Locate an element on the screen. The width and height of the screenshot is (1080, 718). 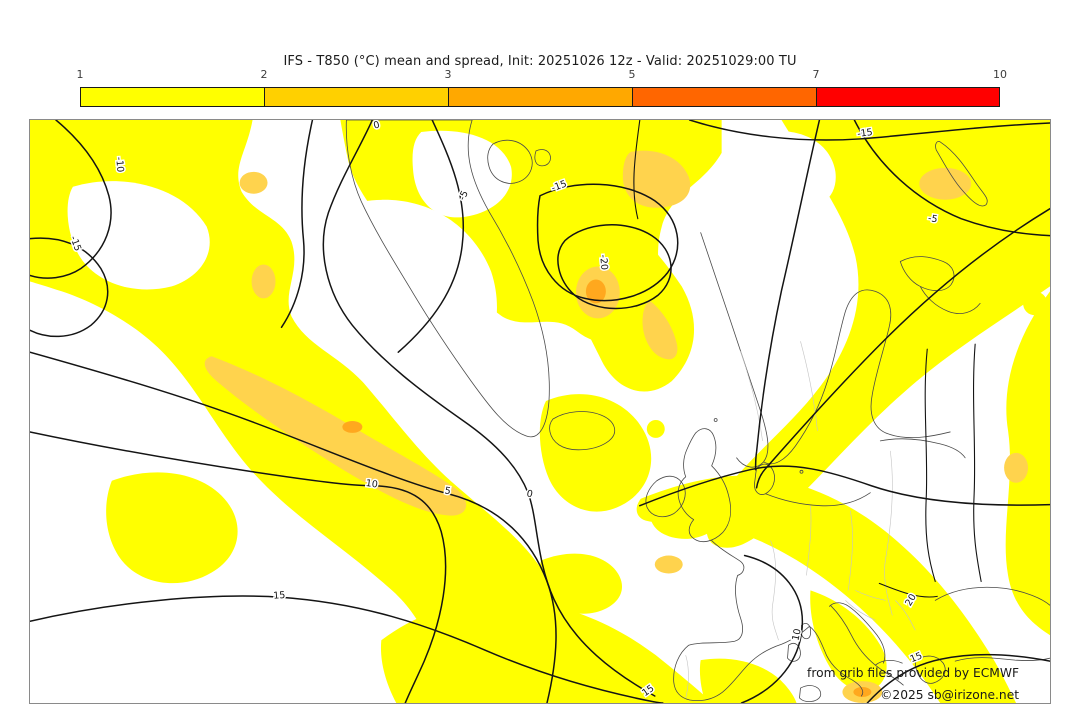
spread-colorbar is located at coordinates (540, 97).